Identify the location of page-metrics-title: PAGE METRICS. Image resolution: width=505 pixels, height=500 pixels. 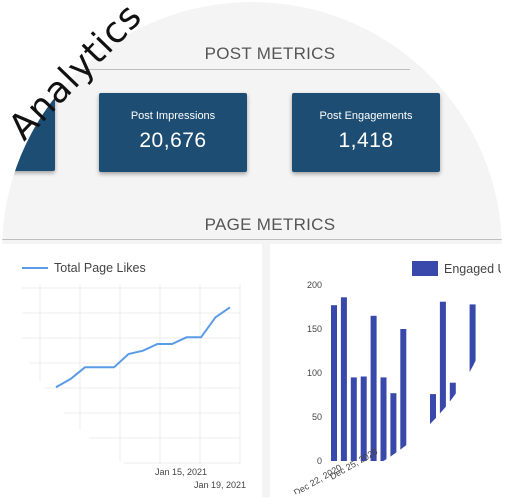
(270, 224).